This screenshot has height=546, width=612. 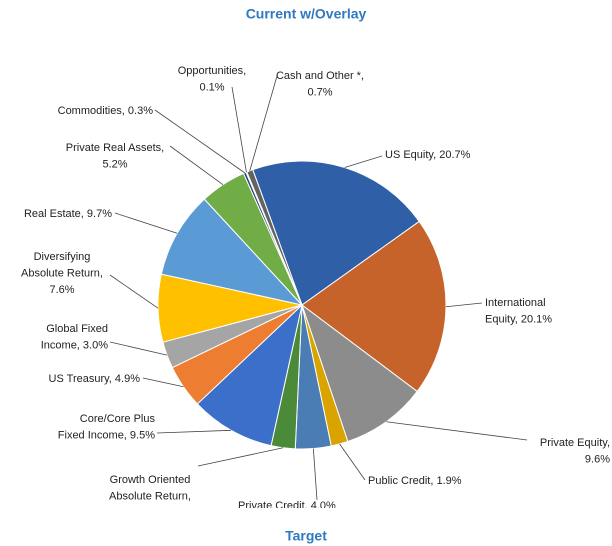 I want to click on data-label: Equity, 20.1%, so click(x=518, y=319).